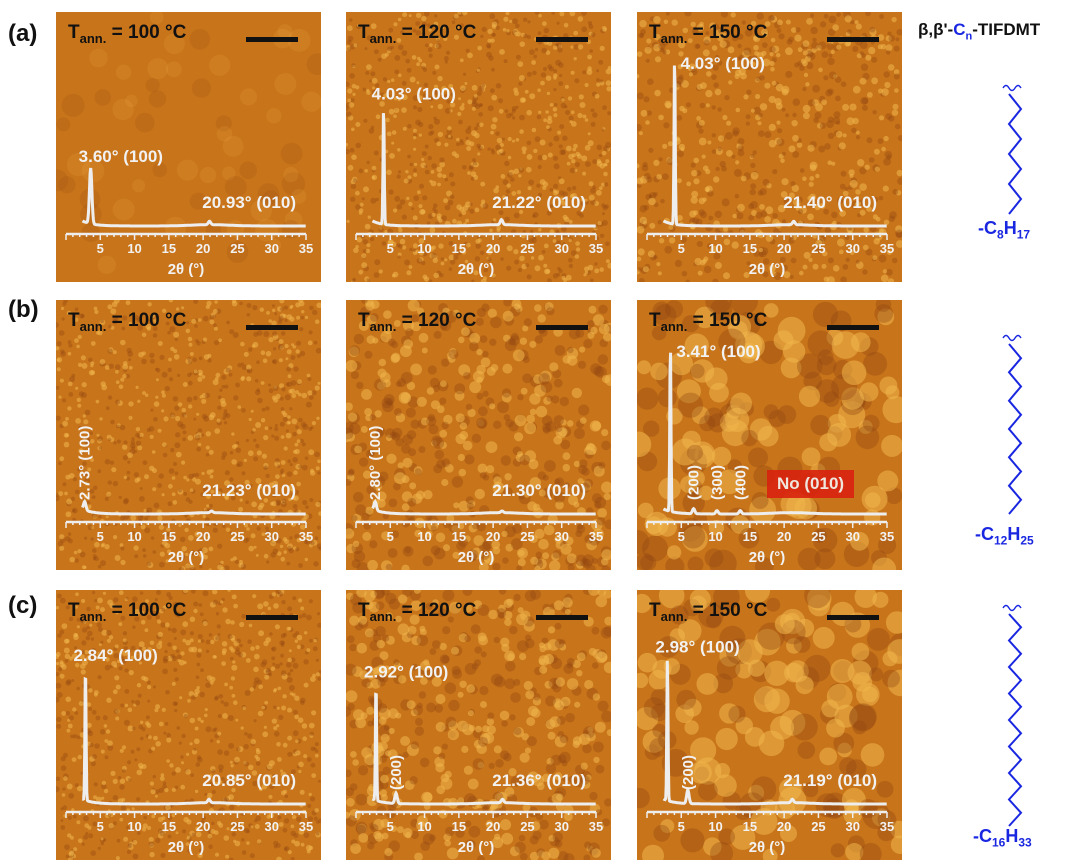  I want to click on attachment-wavy-icon, so click(1012, 88).